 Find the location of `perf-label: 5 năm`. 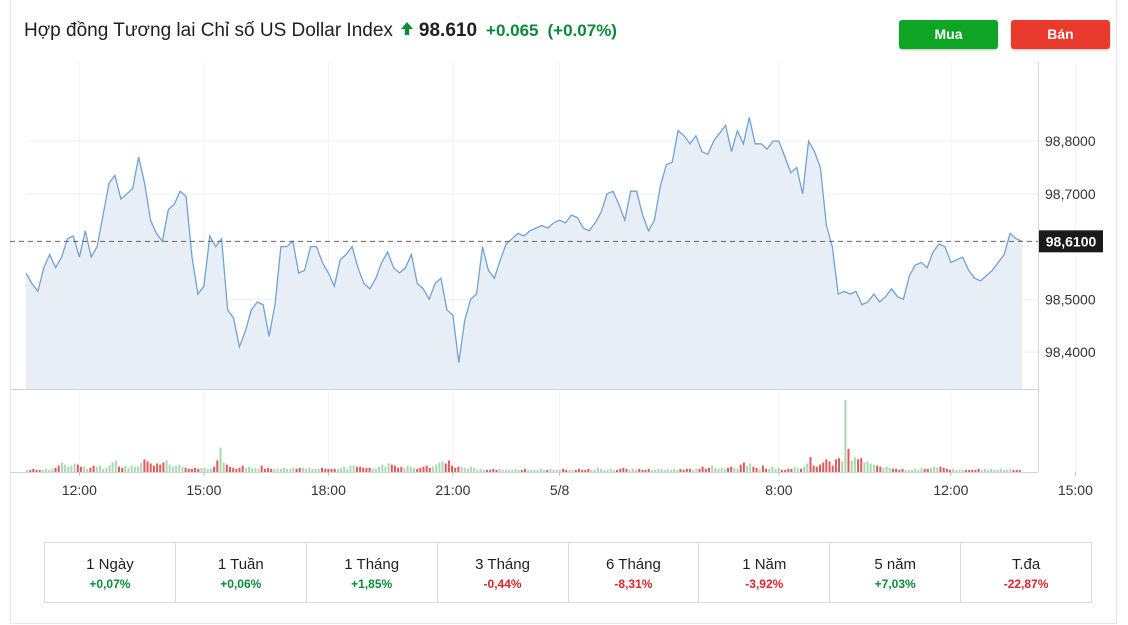

perf-label: 5 năm is located at coordinates (895, 564).